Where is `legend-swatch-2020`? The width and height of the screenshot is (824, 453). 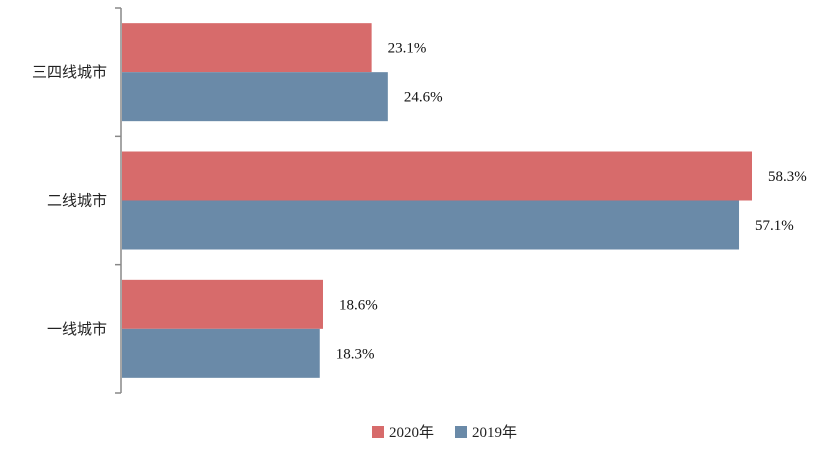
legend-swatch-2020 is located at coordinates (378, 432).